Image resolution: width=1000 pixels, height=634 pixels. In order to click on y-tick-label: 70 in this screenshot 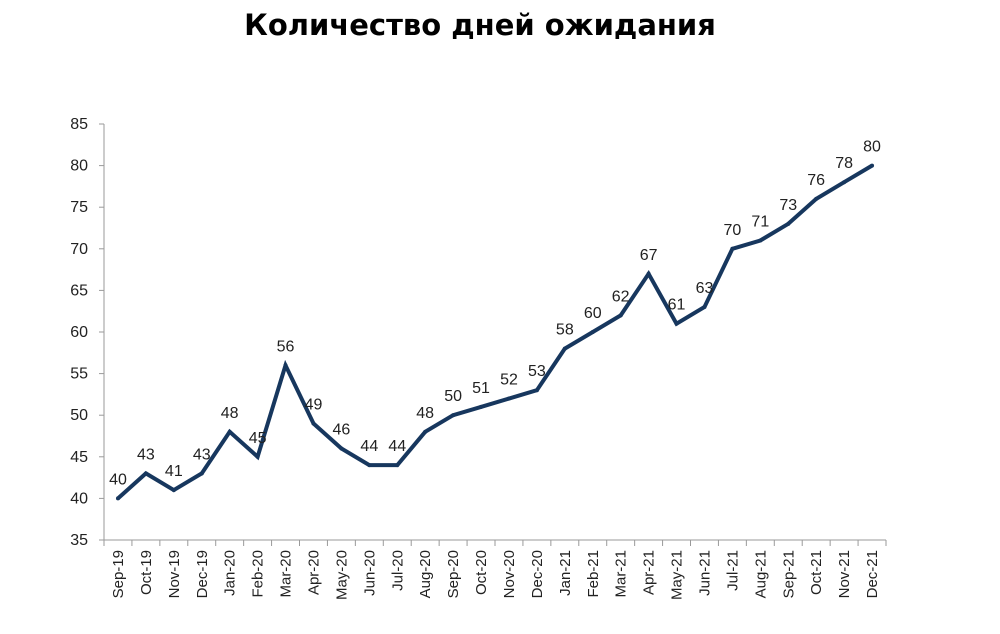, I will do `click(79, 249)`.